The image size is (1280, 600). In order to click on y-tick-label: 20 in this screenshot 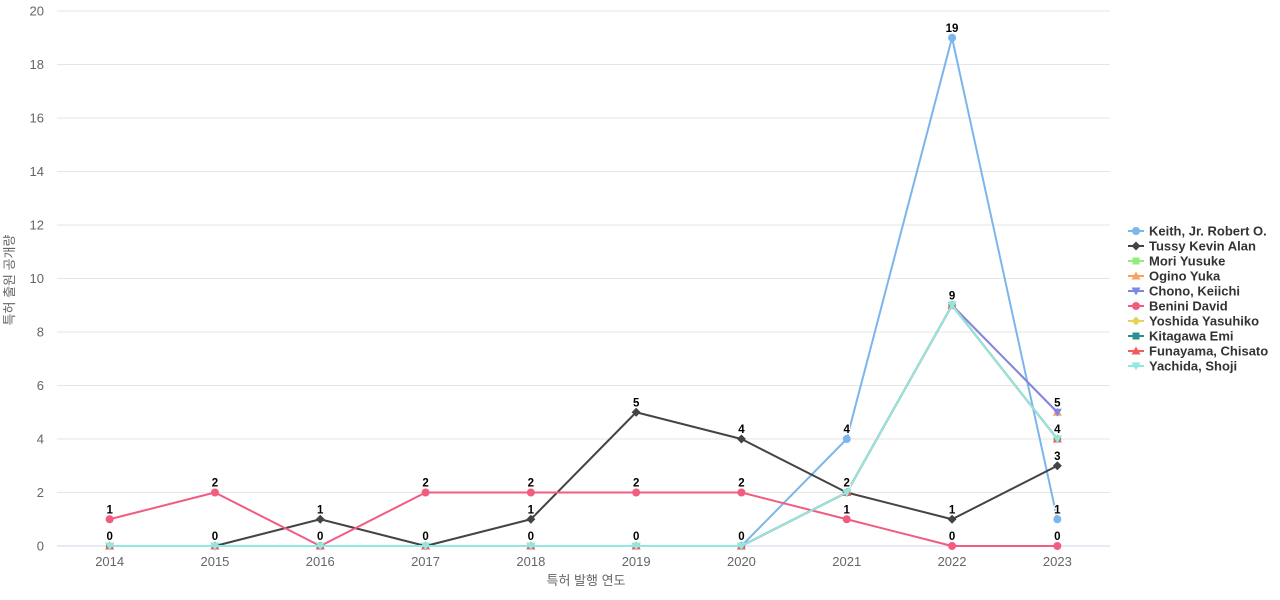, I will do `click(37, 11)`.